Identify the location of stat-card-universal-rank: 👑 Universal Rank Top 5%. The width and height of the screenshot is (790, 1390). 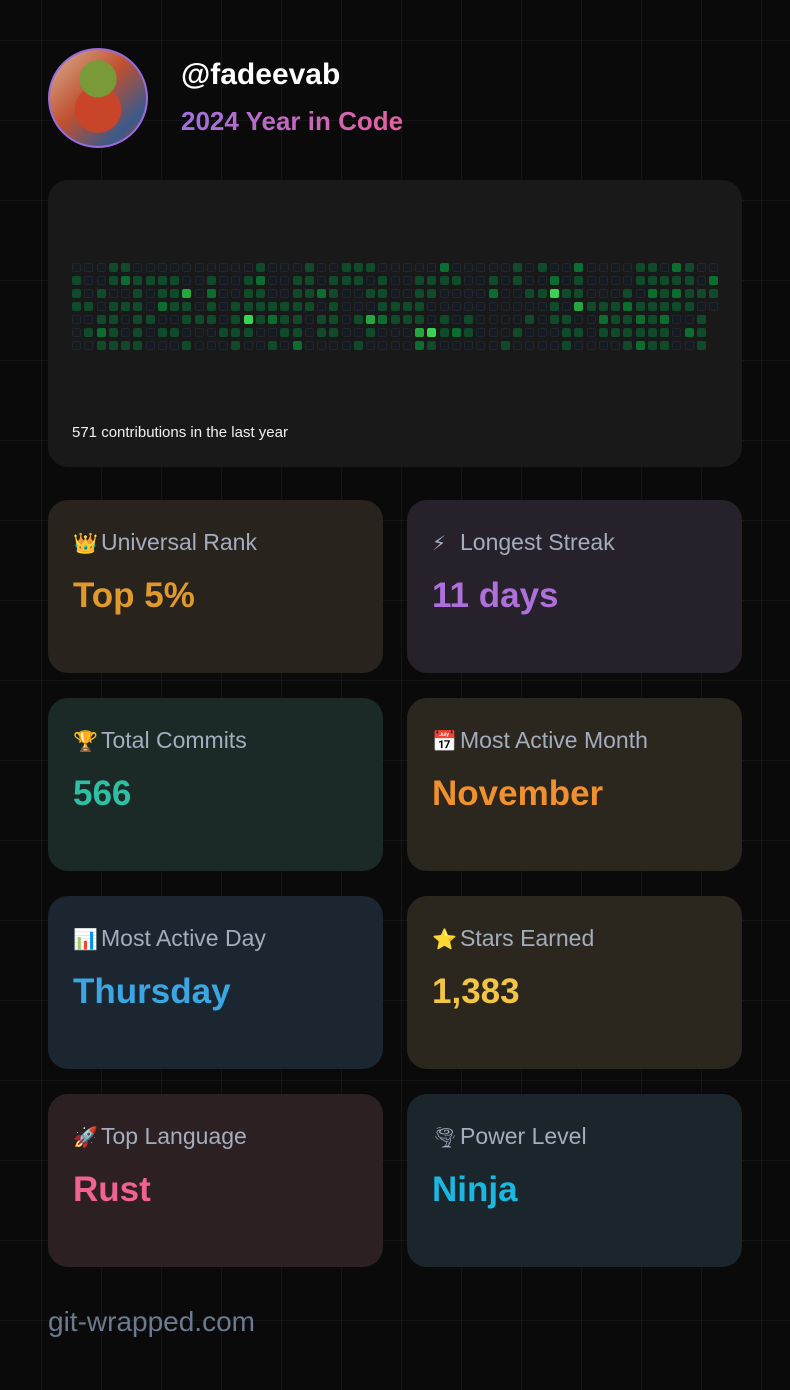
(215, 586).